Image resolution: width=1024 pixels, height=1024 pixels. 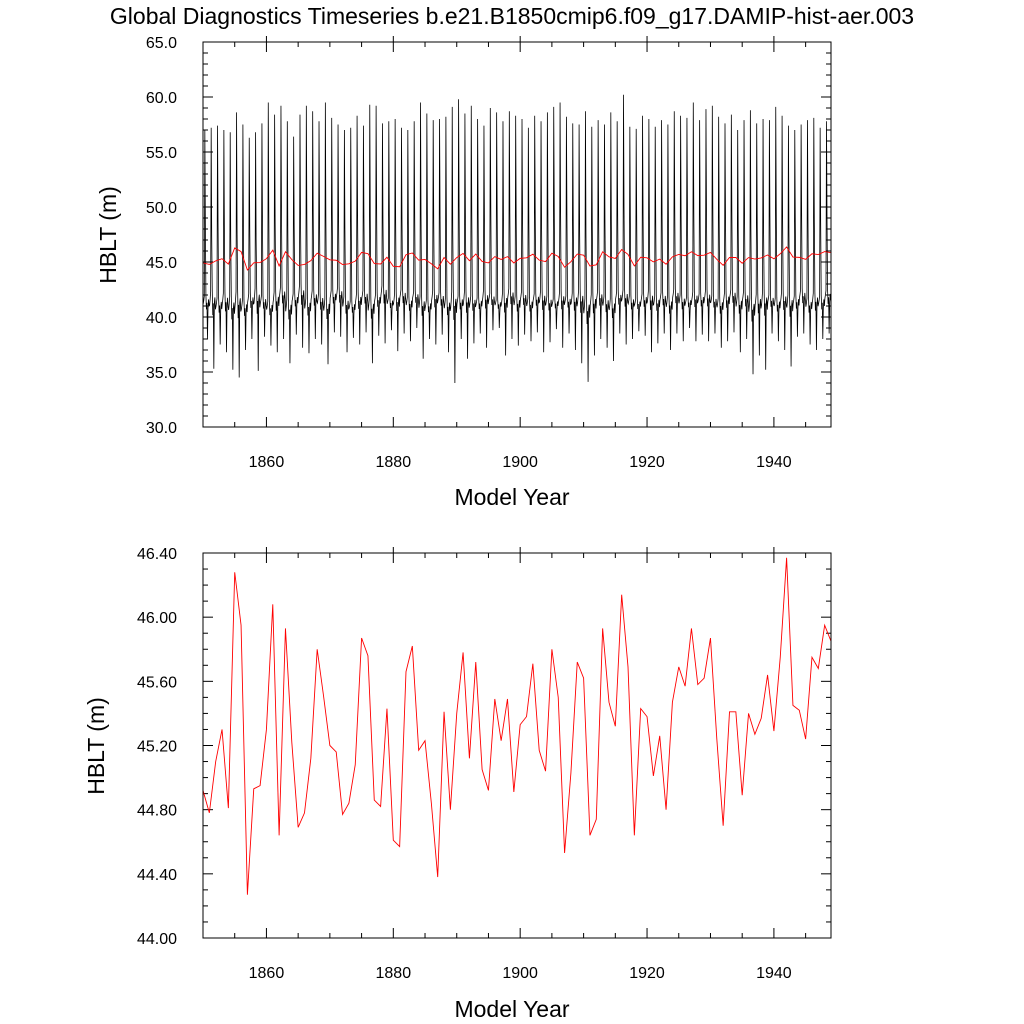 What do you see at coordinates (394, 462) in the screenshot?
I see `top-x-tick-label: 1880` at bounding box center [394, 462].